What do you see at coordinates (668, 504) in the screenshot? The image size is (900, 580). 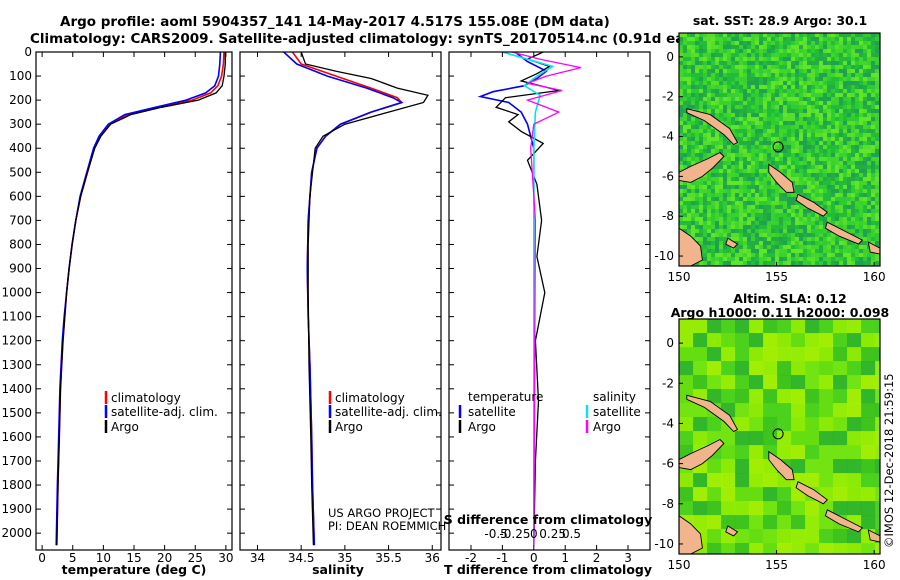 I see `sla_map-ytick-label: -8` at bounding box center [668, 504].